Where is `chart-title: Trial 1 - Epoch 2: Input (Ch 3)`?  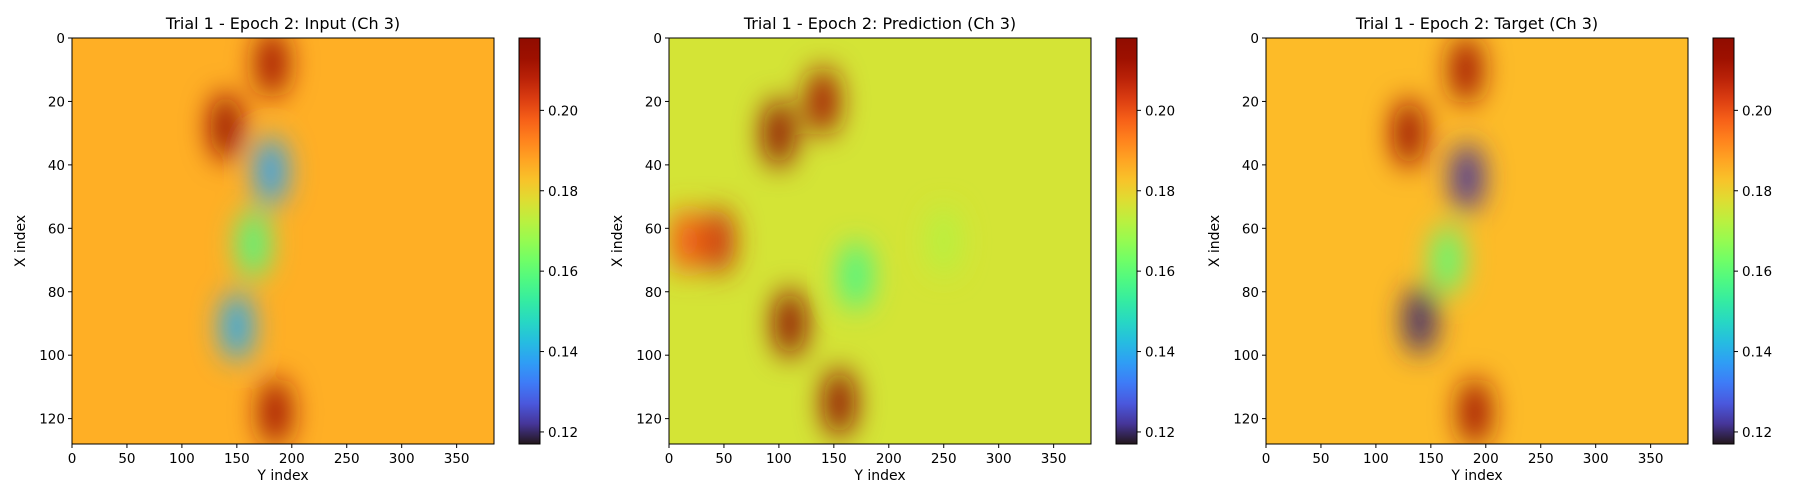
chart-title: Trial 1 - Epoch 2: Input (Ch 3) is located at coordinates (282, 23).